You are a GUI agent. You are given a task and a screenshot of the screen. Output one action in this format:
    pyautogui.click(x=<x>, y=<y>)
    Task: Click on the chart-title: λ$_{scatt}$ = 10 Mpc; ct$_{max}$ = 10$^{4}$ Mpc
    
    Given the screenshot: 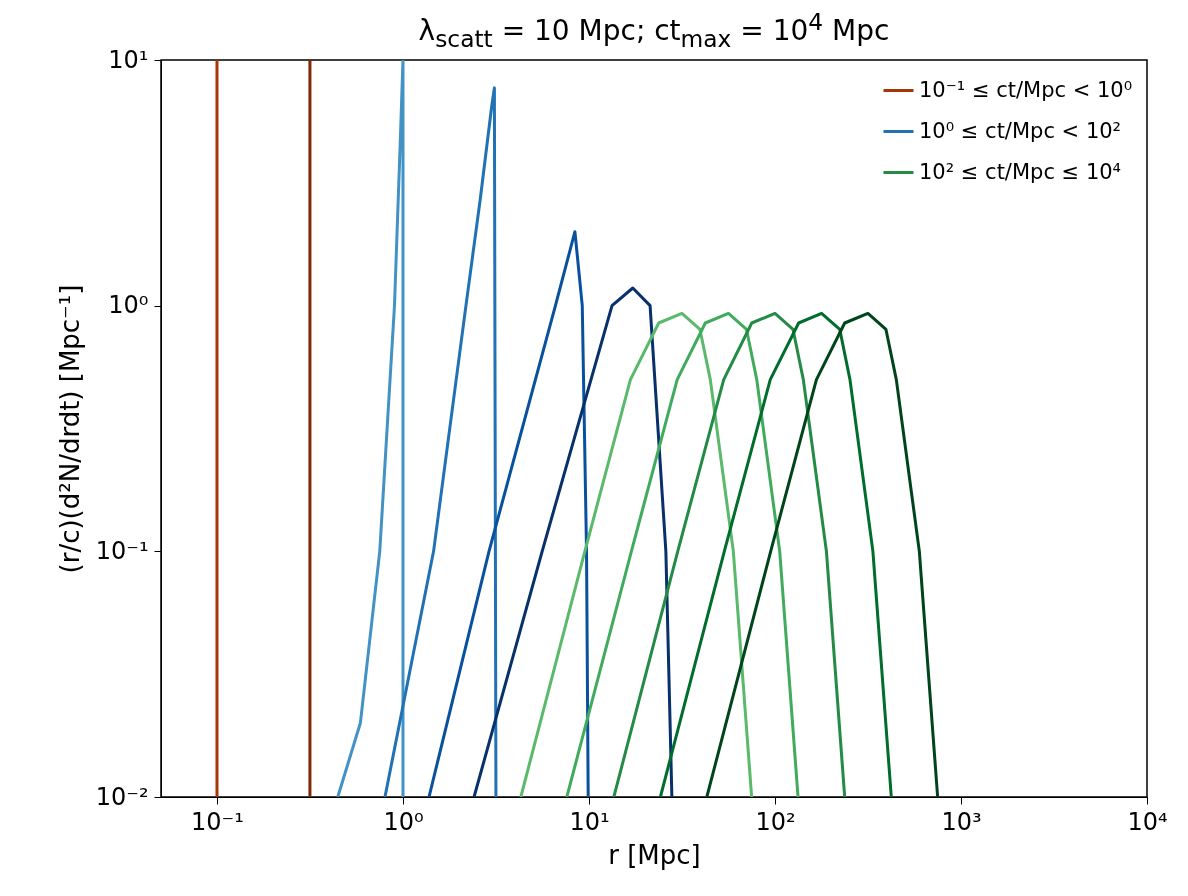 What is the action you would take?
    pyautogui.click(x=654, y=31)
    